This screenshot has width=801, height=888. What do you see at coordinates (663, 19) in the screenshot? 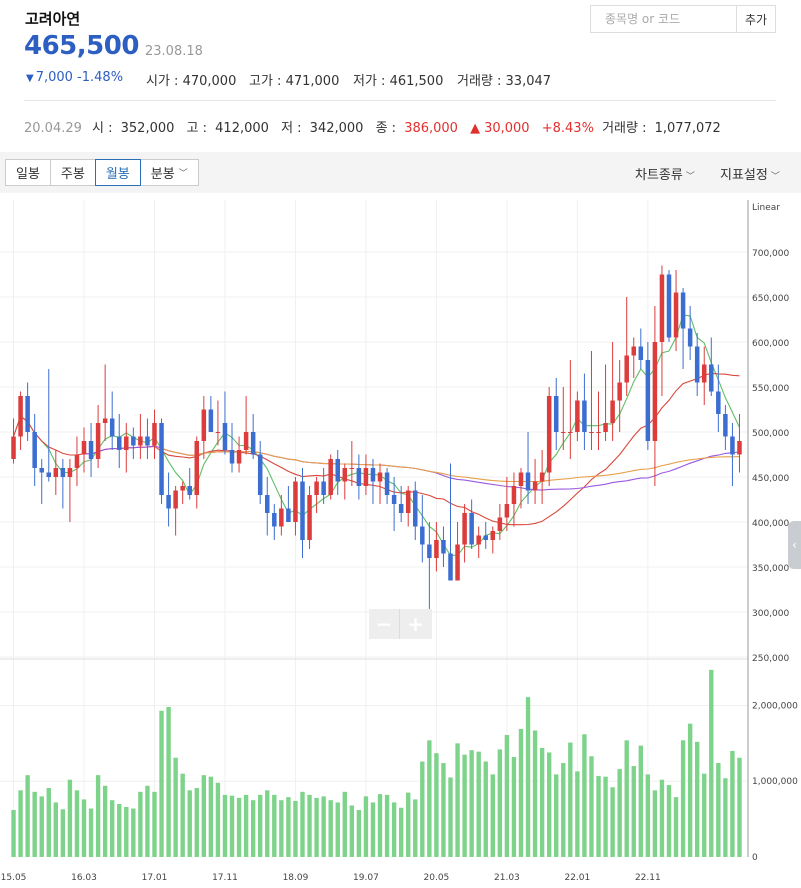
I see `search-input` at bounding box center [663, 19].